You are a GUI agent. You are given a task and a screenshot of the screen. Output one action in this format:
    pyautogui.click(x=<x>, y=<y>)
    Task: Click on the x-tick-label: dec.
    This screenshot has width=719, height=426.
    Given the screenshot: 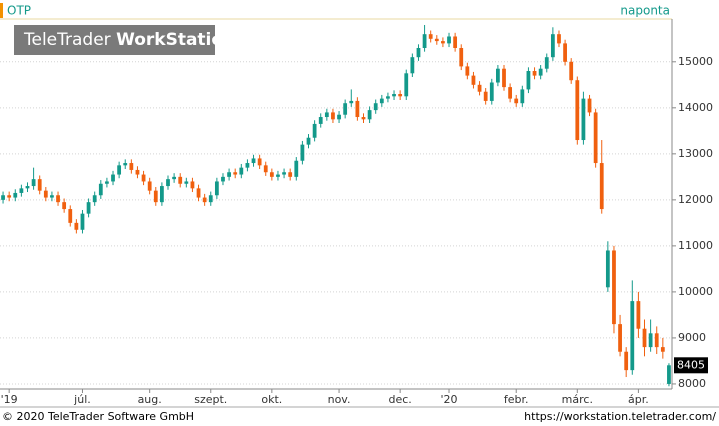 What is the action you would take?
    pyautogui.click(x=399, y=399)
    